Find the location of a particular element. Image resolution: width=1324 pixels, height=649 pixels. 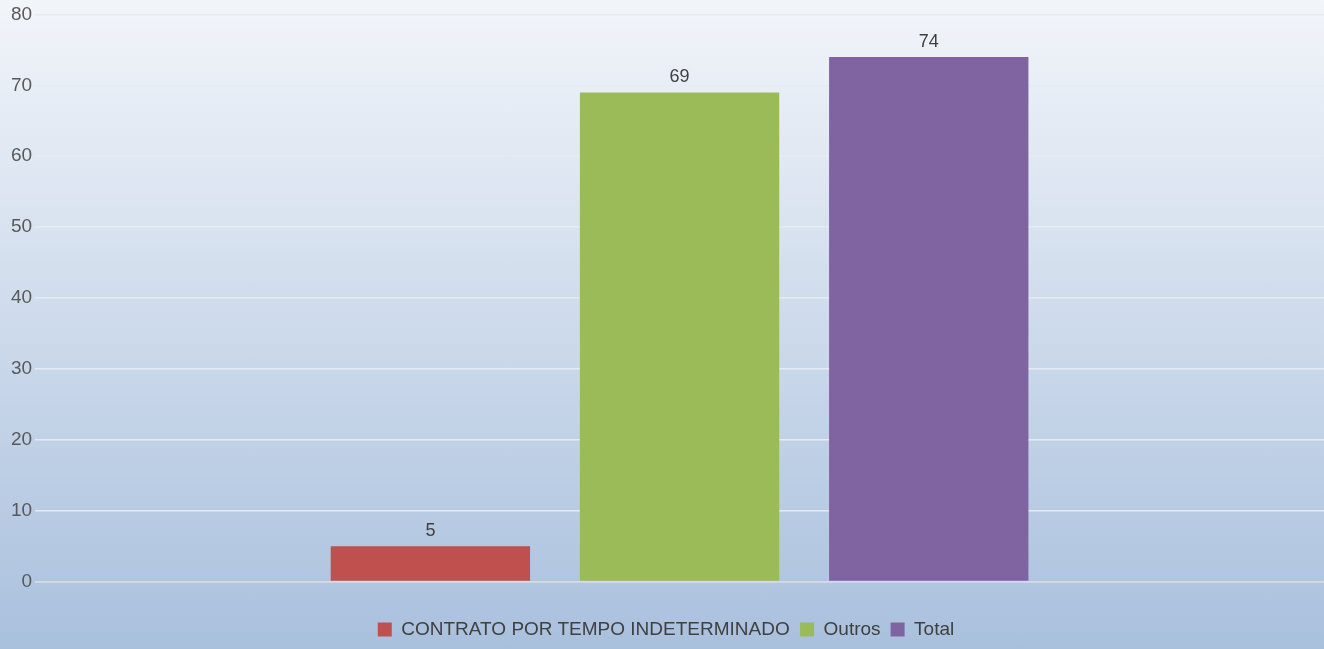

y-tick-label: 70 is located at coordinates (21, 84).